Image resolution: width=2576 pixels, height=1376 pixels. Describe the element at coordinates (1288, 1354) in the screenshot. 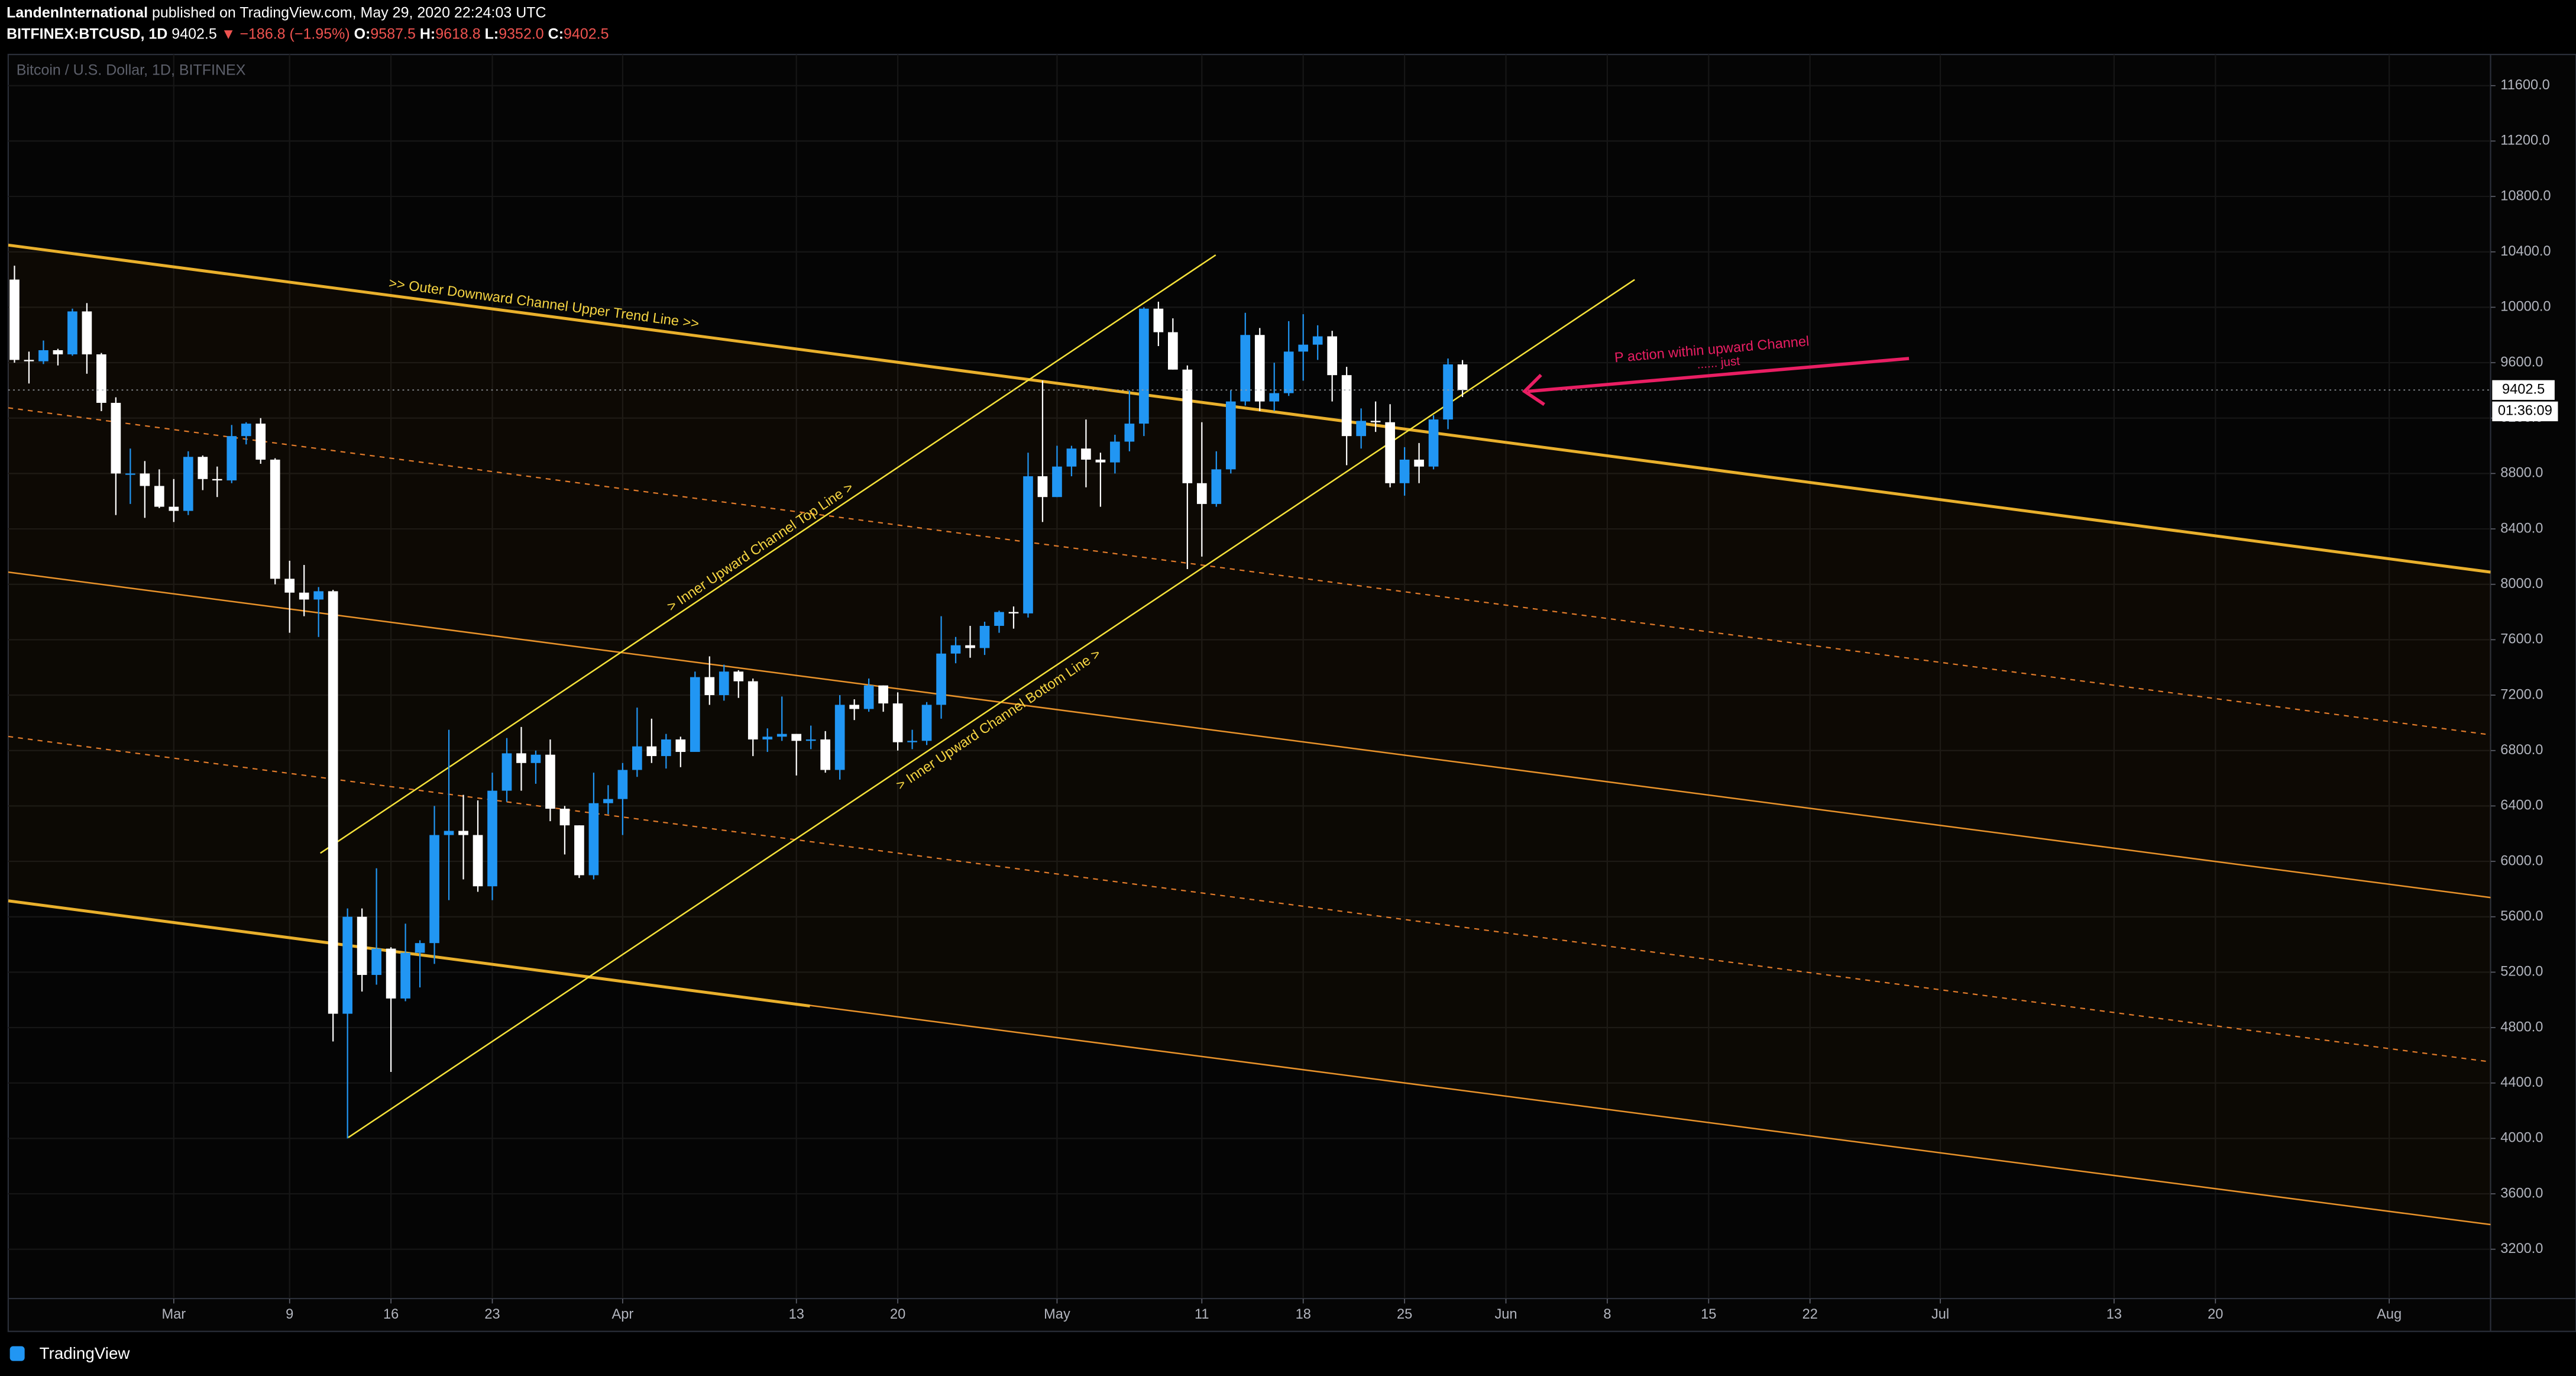

I see `footer` at that location.